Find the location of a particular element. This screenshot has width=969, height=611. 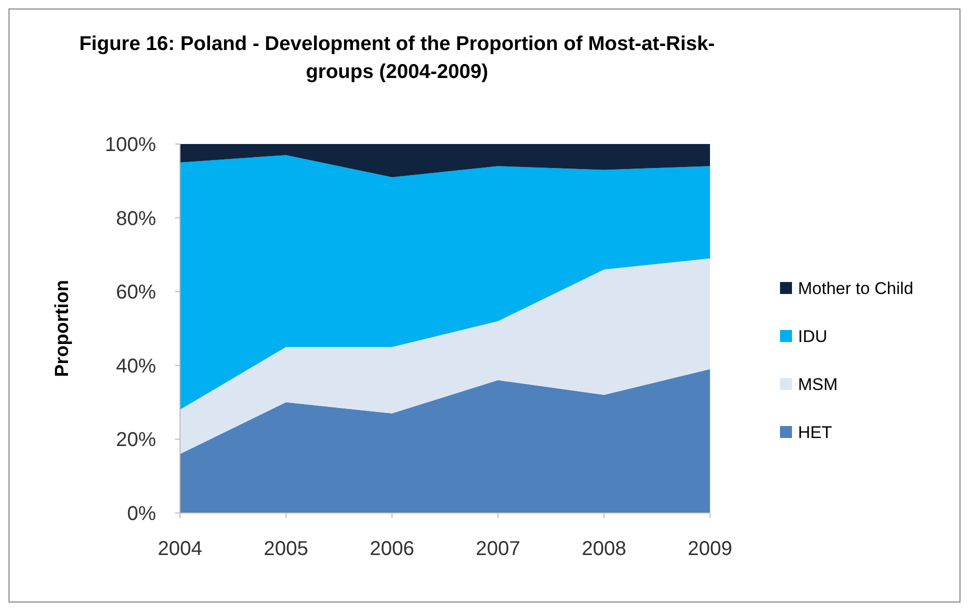

y-tick-label: 100% is located at coordinates (130, 145).